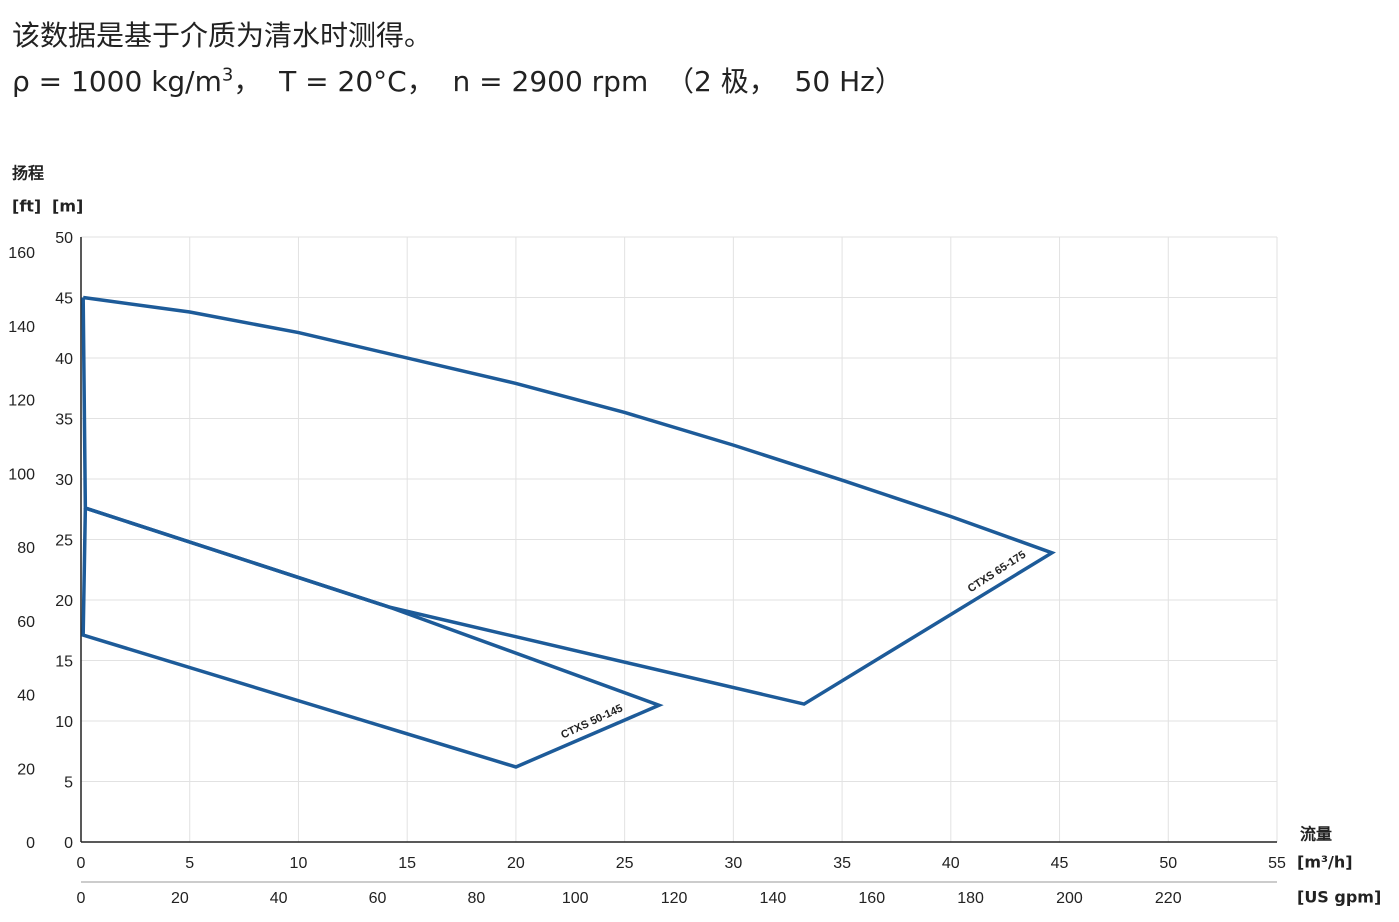 This screenshot has height=922, width=1399. Describe the element at coordinates (26, 622) in the screenshot. I see `y2-tick-label: 60` at that location.